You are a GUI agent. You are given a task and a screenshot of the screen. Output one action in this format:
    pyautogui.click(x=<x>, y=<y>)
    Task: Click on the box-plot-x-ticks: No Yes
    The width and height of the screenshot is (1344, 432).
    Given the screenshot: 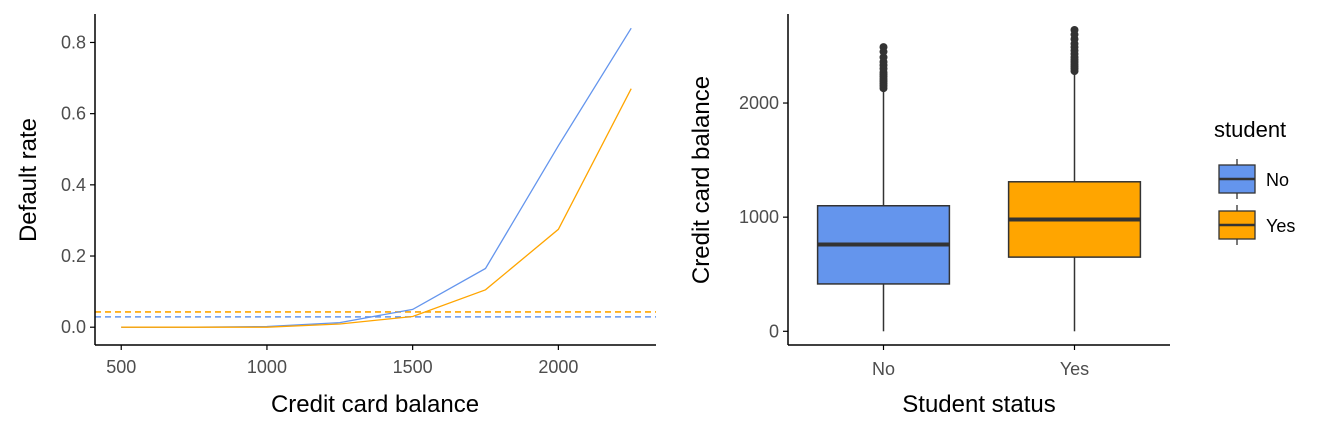 What is the action you would take?
    pyautogui.click(x=980, y=362)
    